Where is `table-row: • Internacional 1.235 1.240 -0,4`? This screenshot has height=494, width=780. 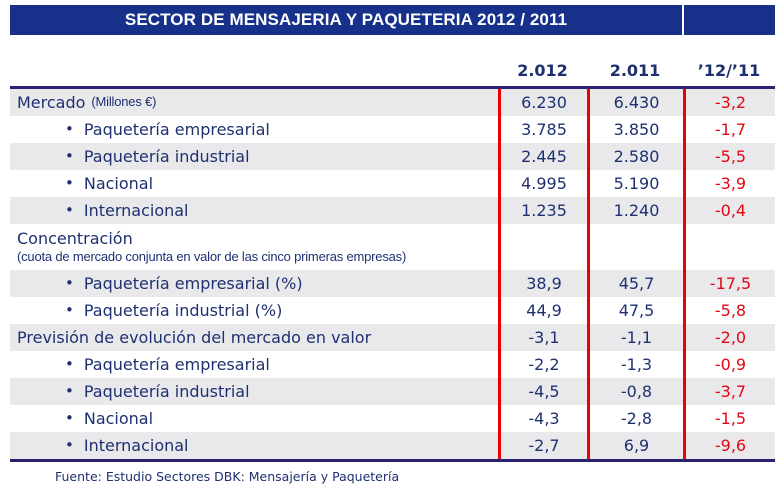
table-row: • Internacional 1.235 1.240 -0,4 is located at coordinates (392, 210).